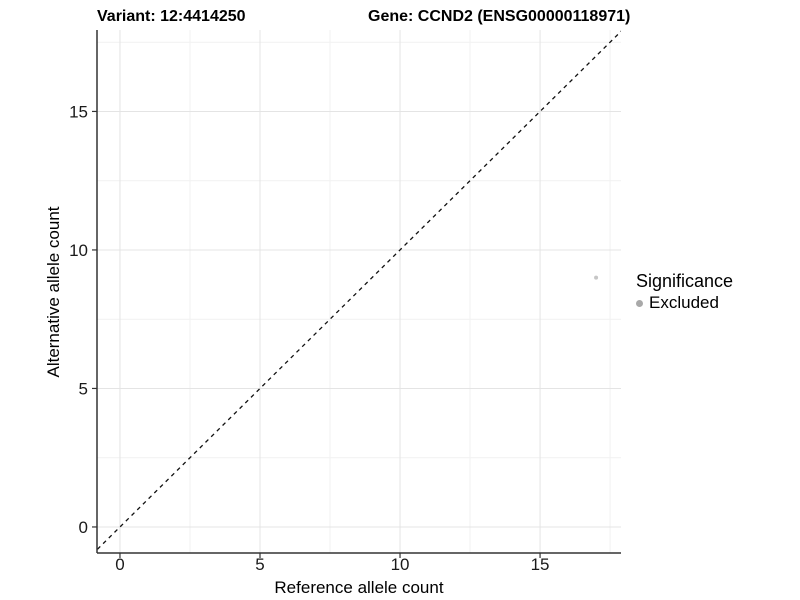  What do you see at coordinates (685, 281) in the screenshot?
I see `legend-title: Significance` at bounding box center [685, 281].